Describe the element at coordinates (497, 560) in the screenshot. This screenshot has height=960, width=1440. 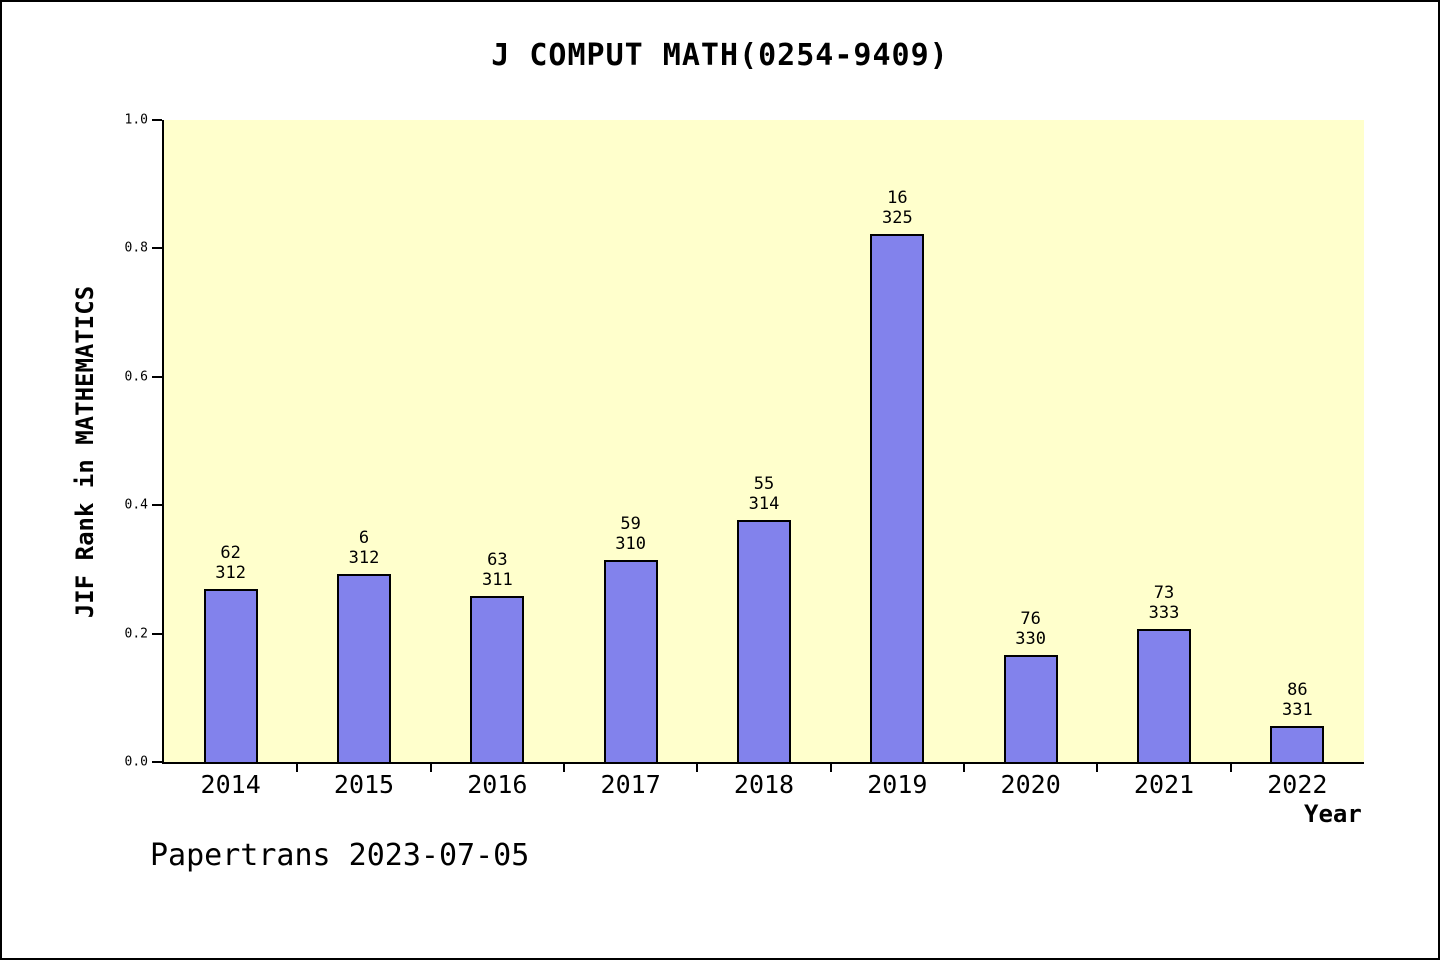
I see `bar-rank-value: 63` at that location.